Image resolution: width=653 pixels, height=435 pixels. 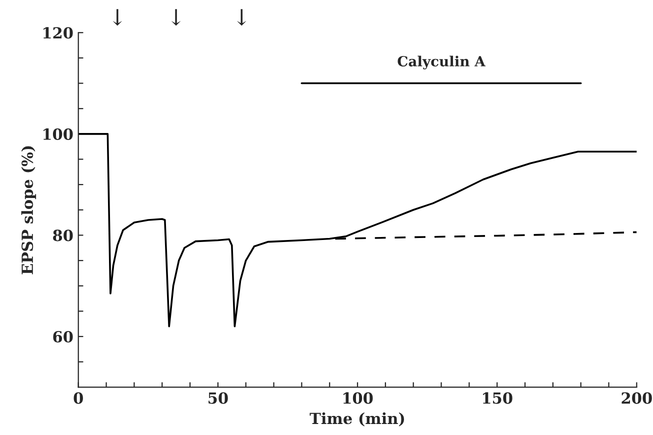 I want to click on x-tick-label: 100, so click(x=358, y=398).